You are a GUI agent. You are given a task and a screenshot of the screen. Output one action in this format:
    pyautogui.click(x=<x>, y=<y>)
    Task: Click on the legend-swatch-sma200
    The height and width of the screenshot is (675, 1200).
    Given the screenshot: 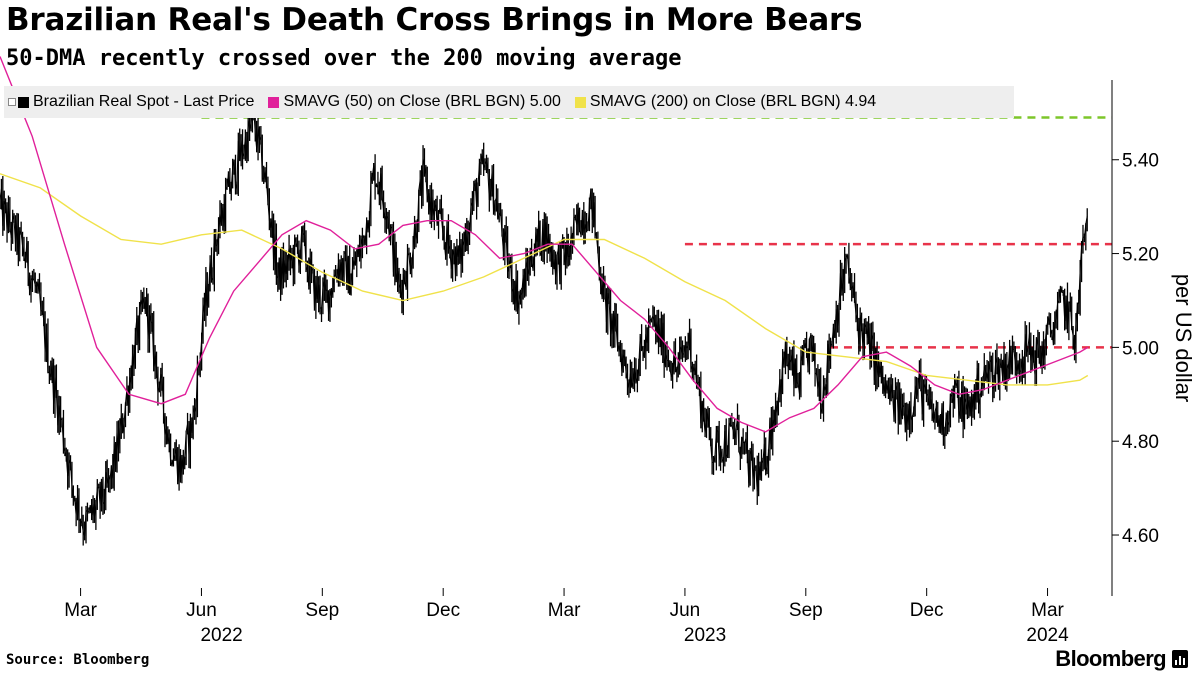 What is the action you would take?
    pyautogui.click(x=580, y=102)
    